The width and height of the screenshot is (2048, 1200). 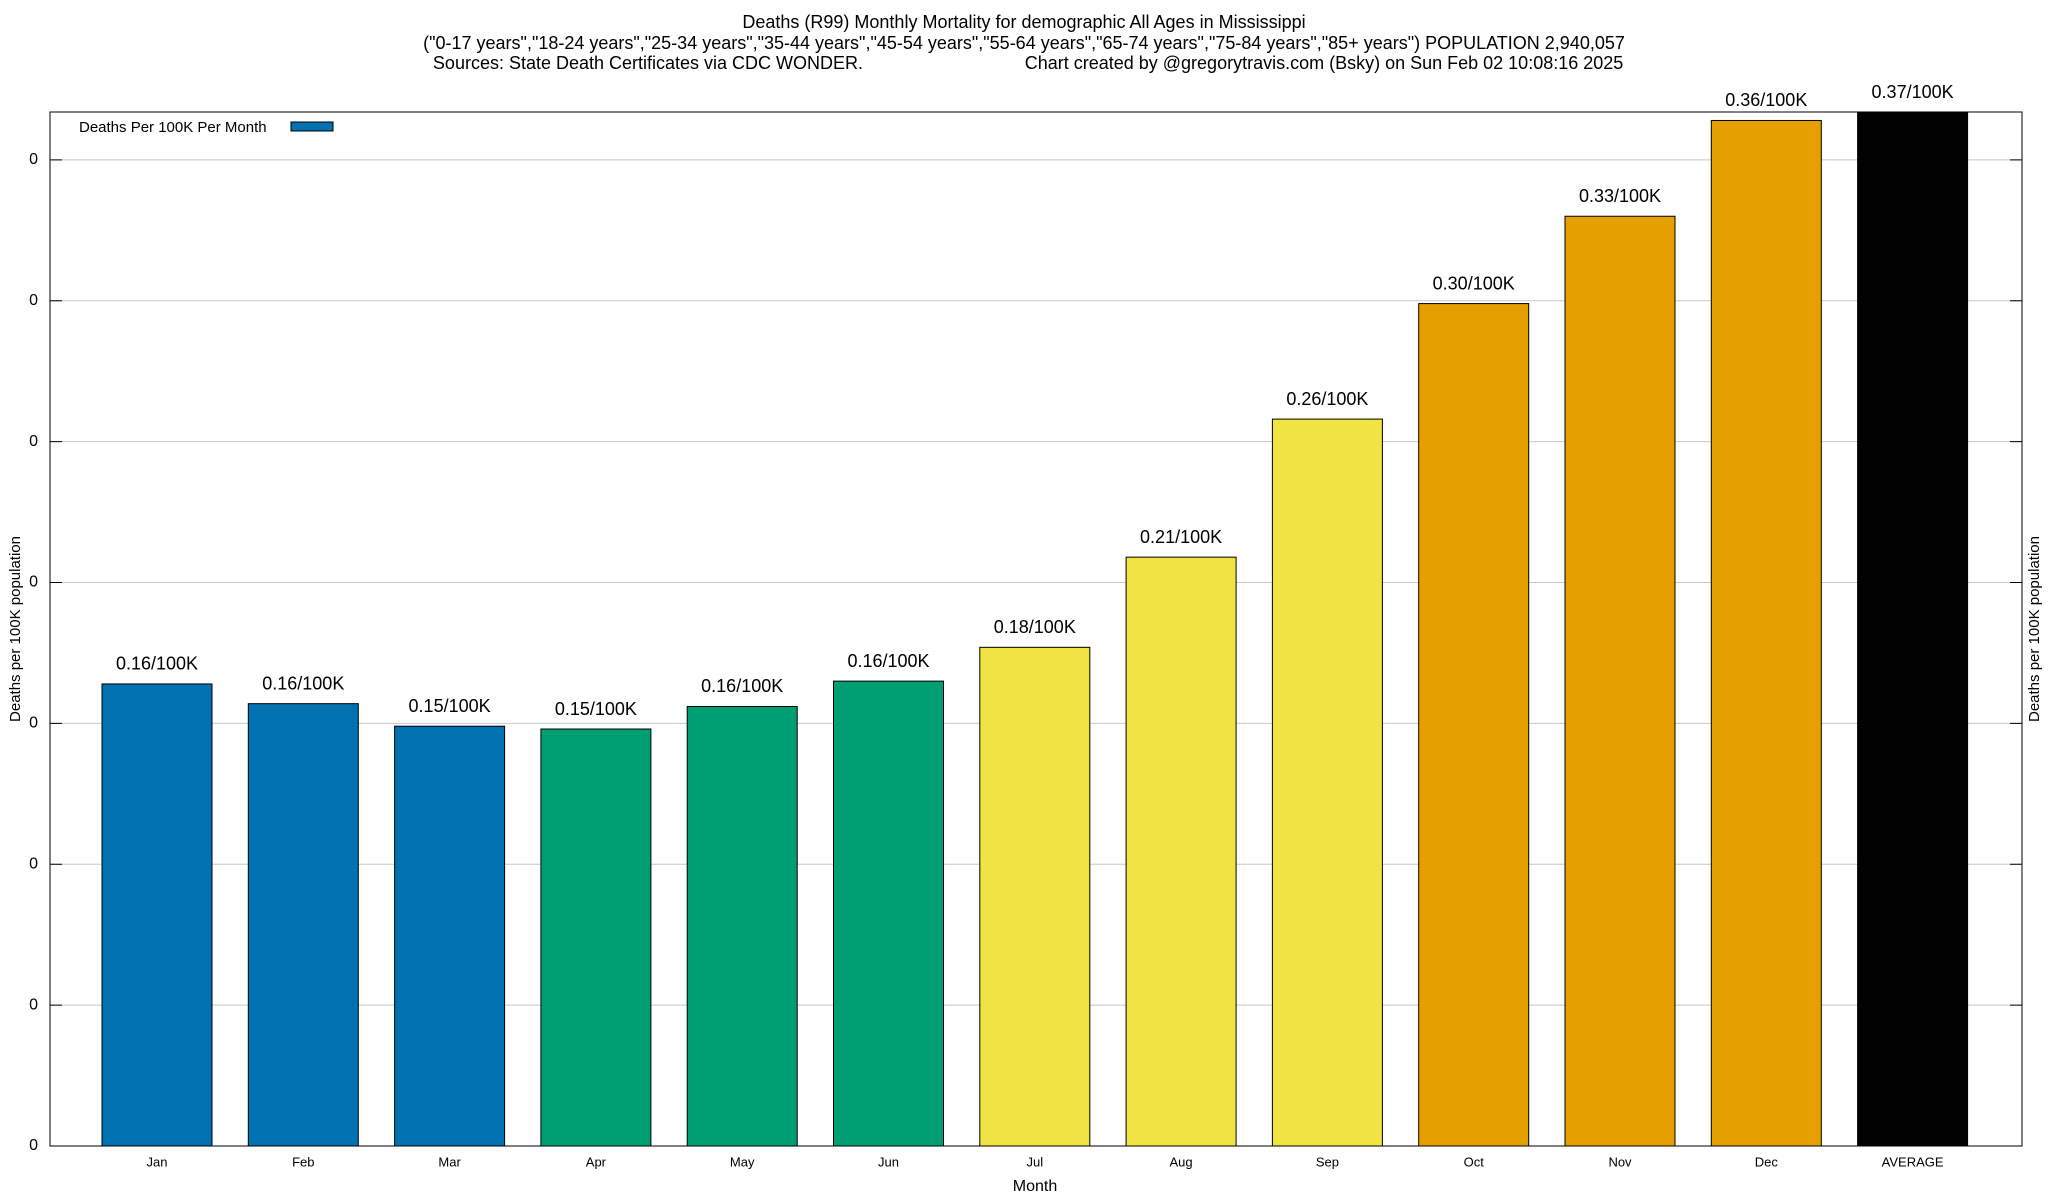 What do you see at coordinates (1327, 1161) in the screenshot?
I see `x-tick-label: Sep` at bounding box center [1327, 1161].